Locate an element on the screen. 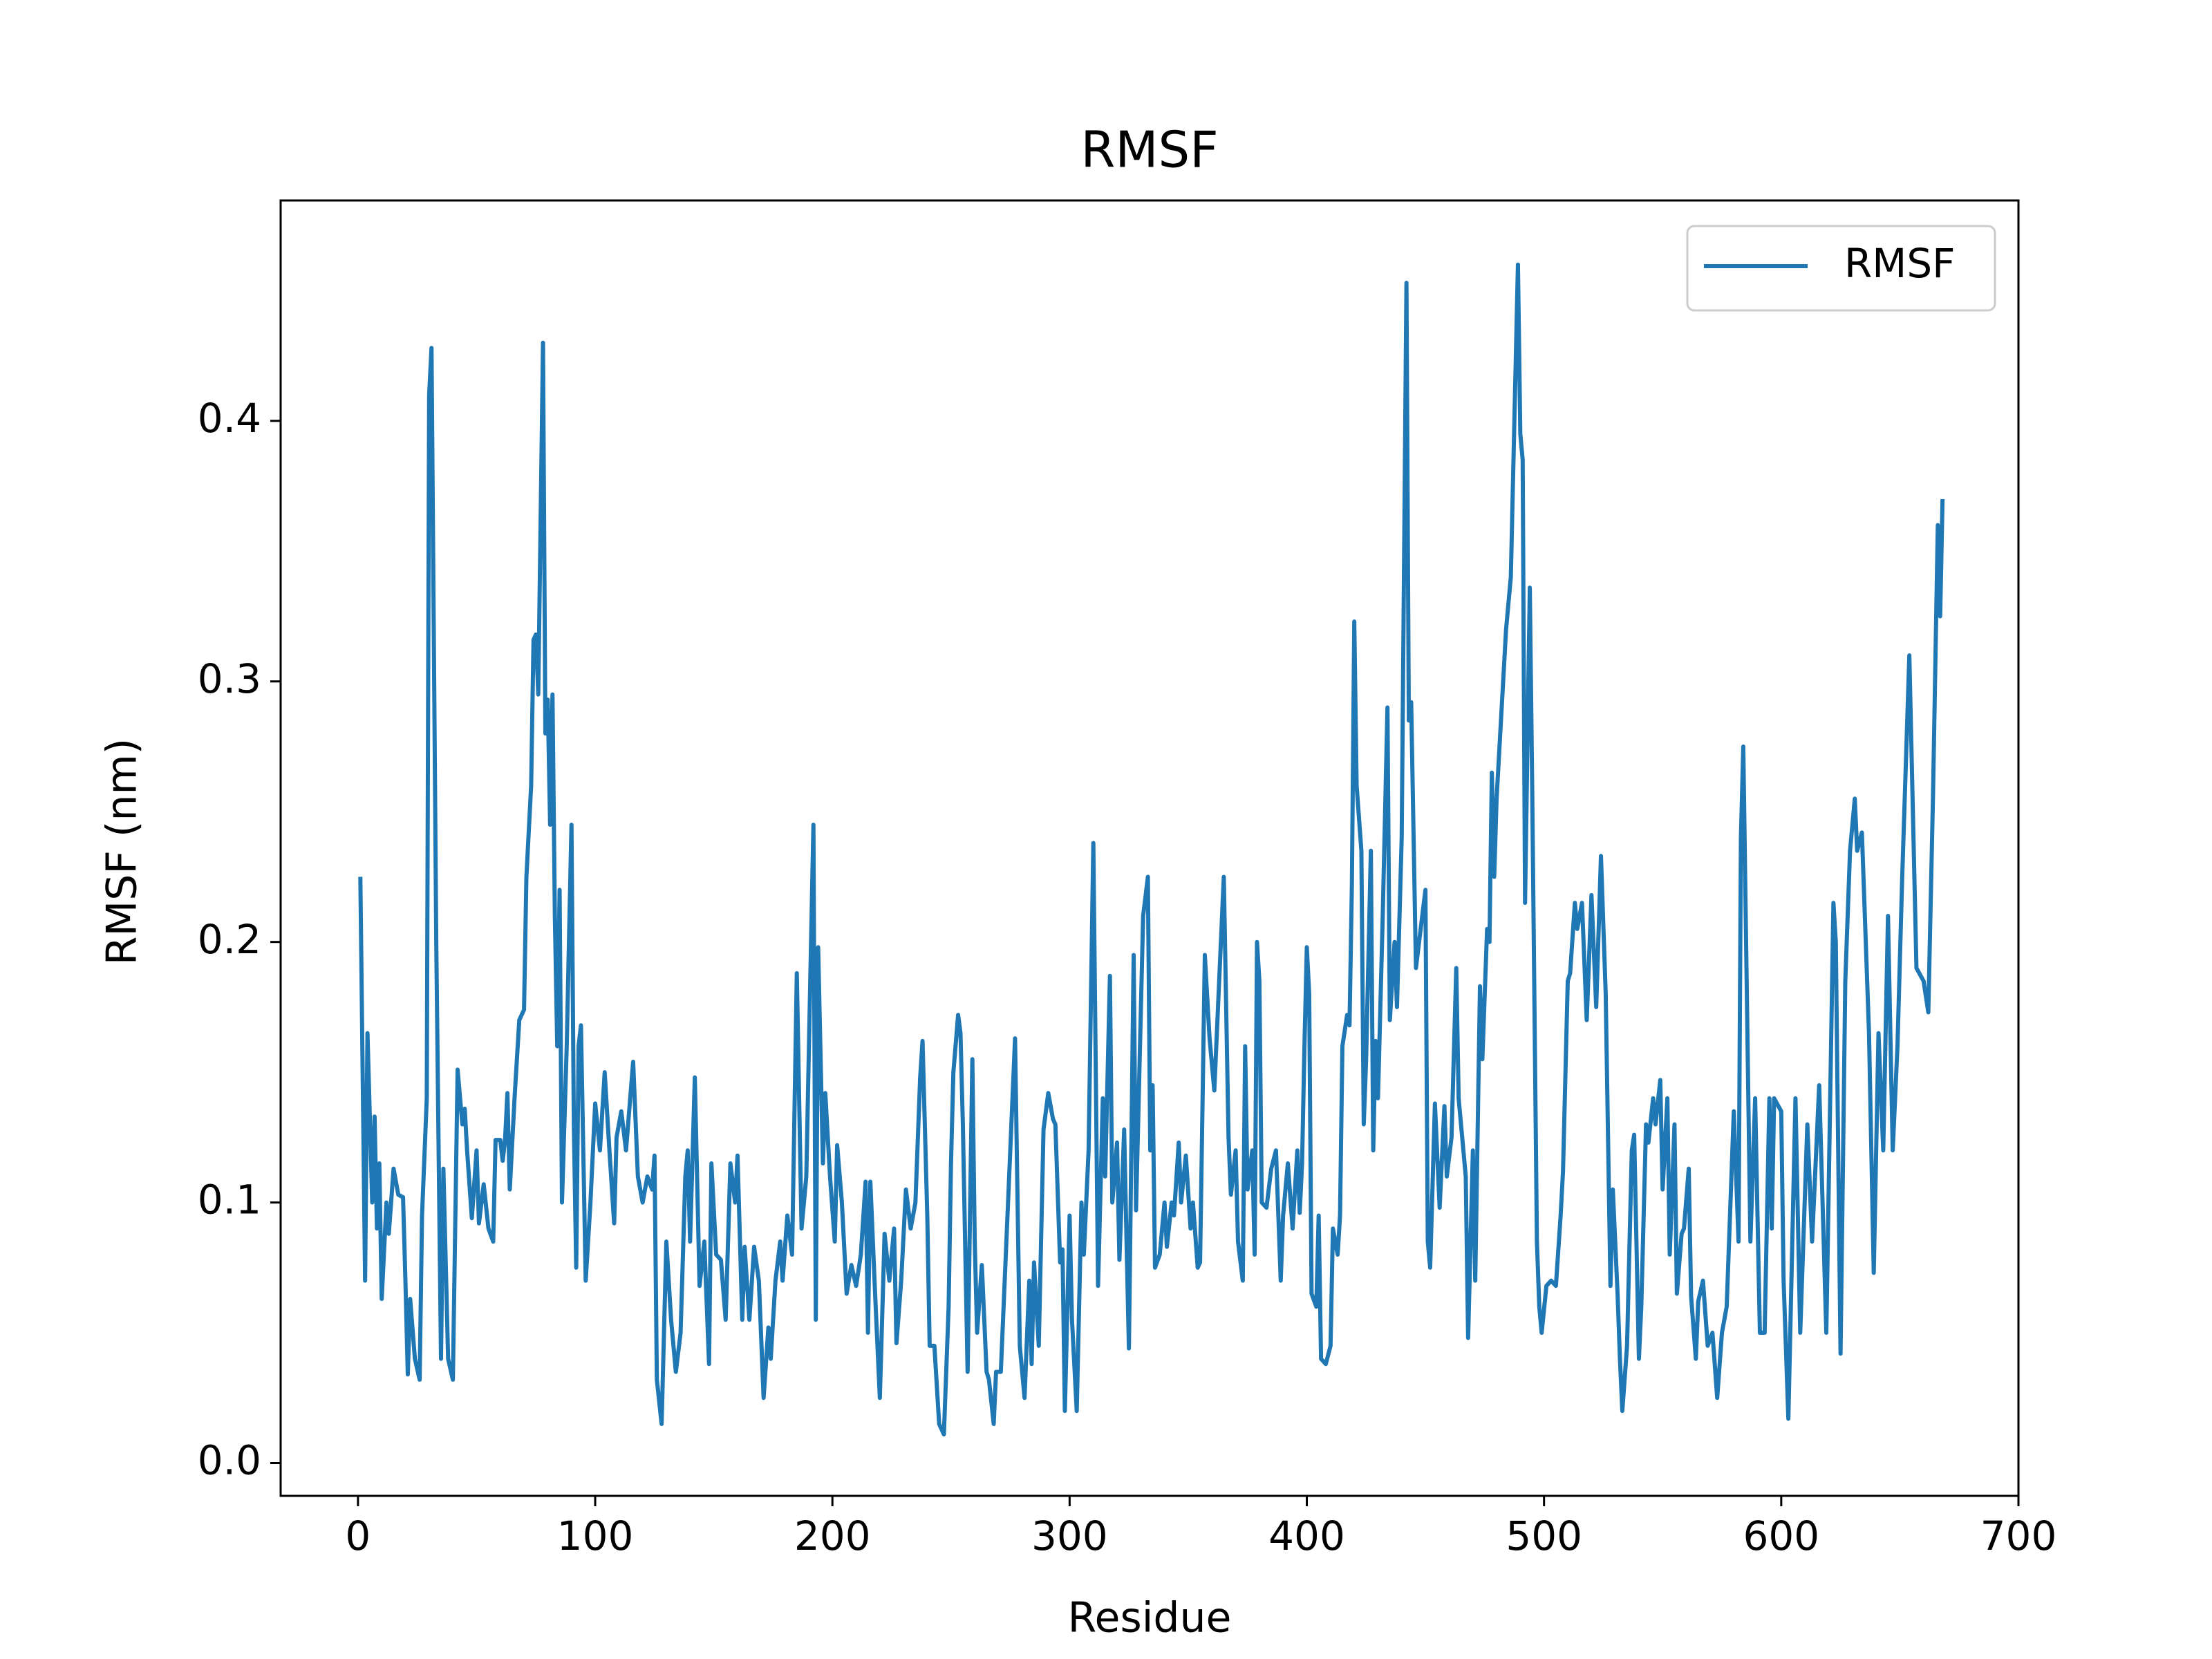 The width and height of the screenshot is (2212, 1659). x-tick-label: 100 is located at coordinates (595, 1535).